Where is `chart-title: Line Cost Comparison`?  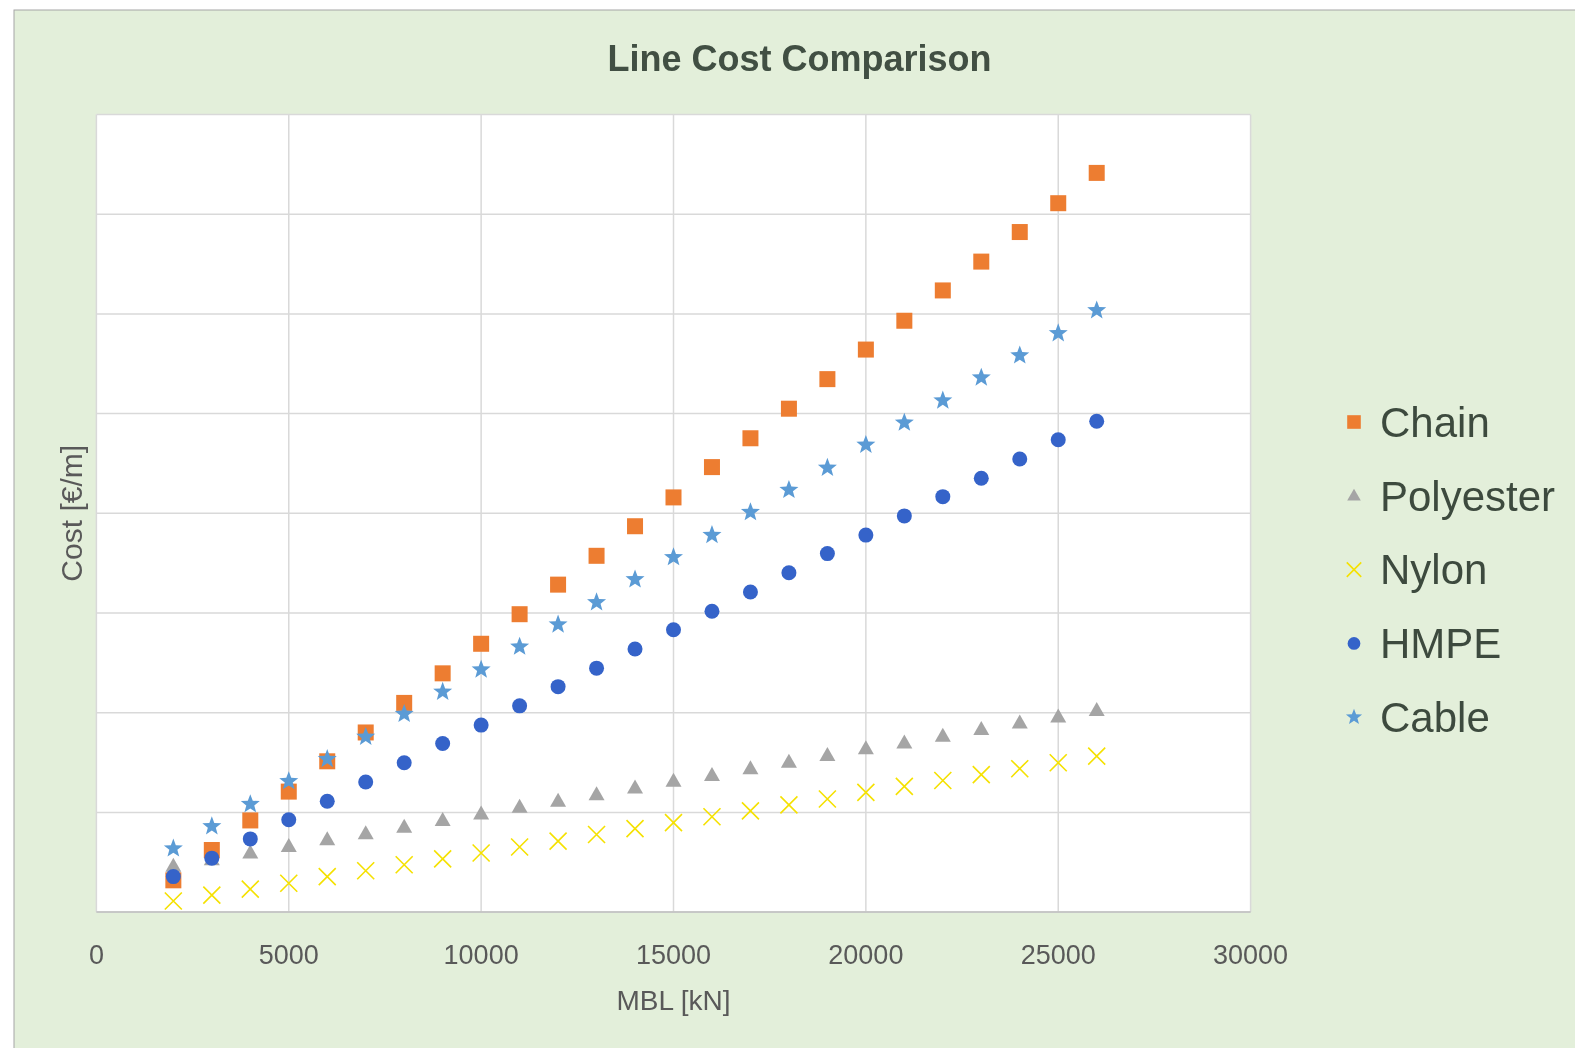 chart-title: Line Cost Comparison is located at coordinates (799, 58).